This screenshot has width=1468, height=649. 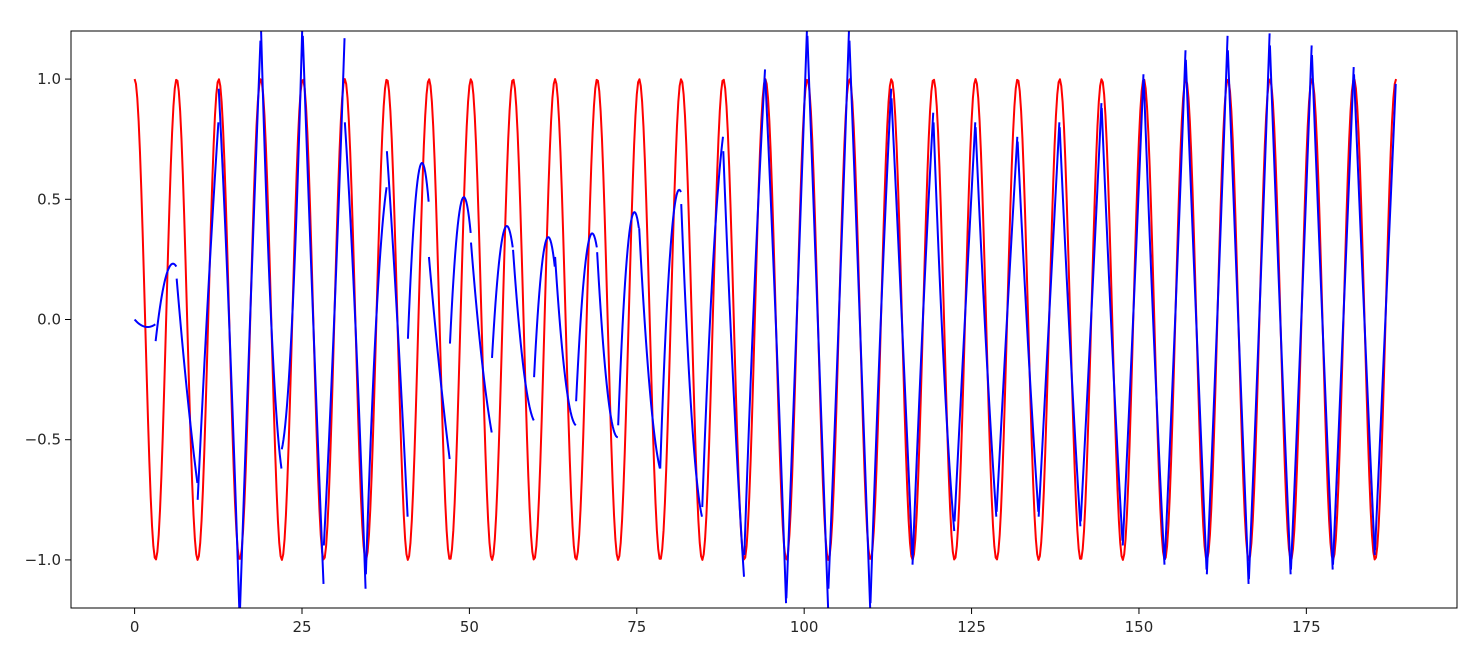 What do you see at coordinates (725, 622) in the screenshot?
I see `x-axis: 0 25 50 75 100 125 150 175` at bounding box center [725, 622].